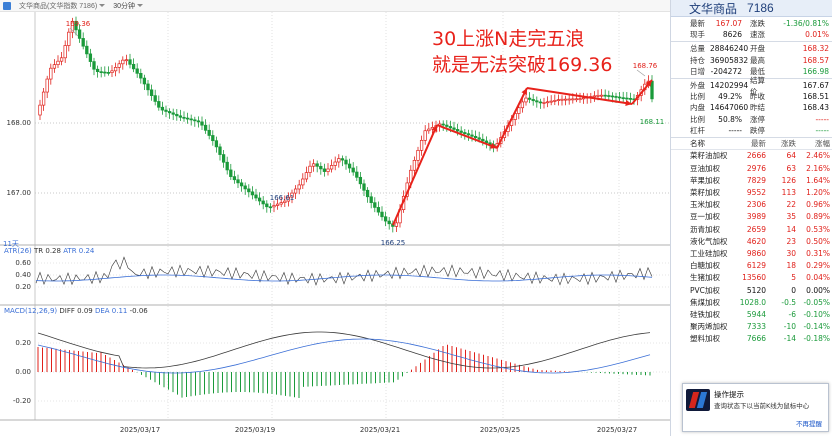  Describe the element at coordinates (697, 97) in the screenshot. I see `quote-label: 比例` at that location.